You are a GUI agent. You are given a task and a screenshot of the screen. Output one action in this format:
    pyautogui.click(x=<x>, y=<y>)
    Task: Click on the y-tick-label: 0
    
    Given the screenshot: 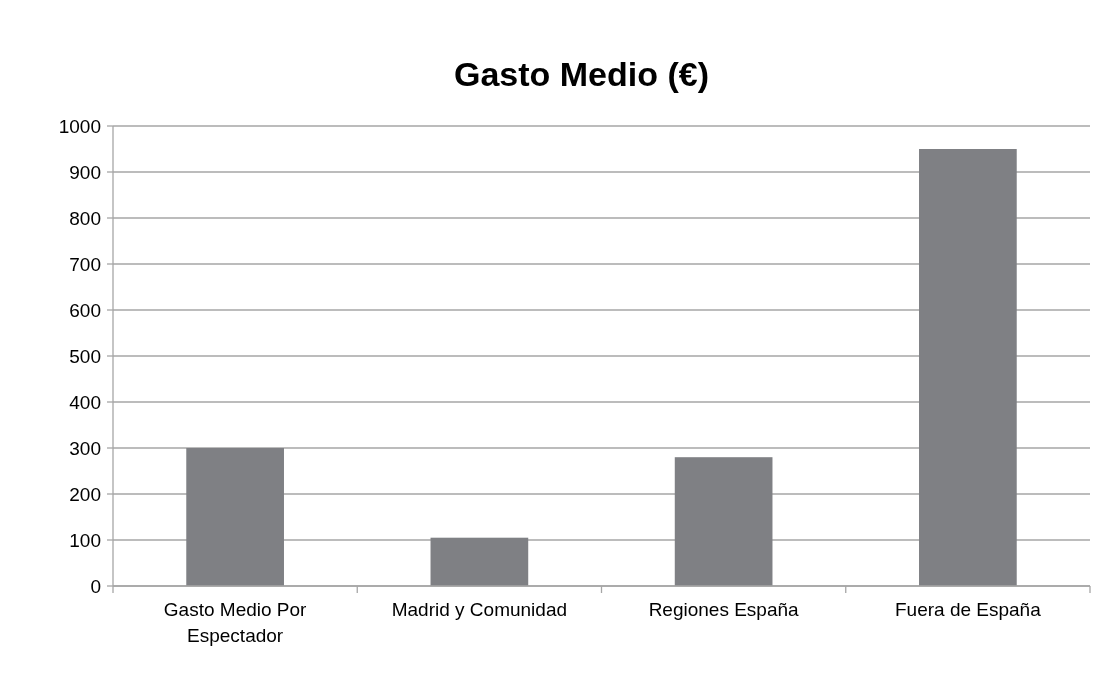 What is the action you would take?
    pyautogui.click(x=95, y=586)
    